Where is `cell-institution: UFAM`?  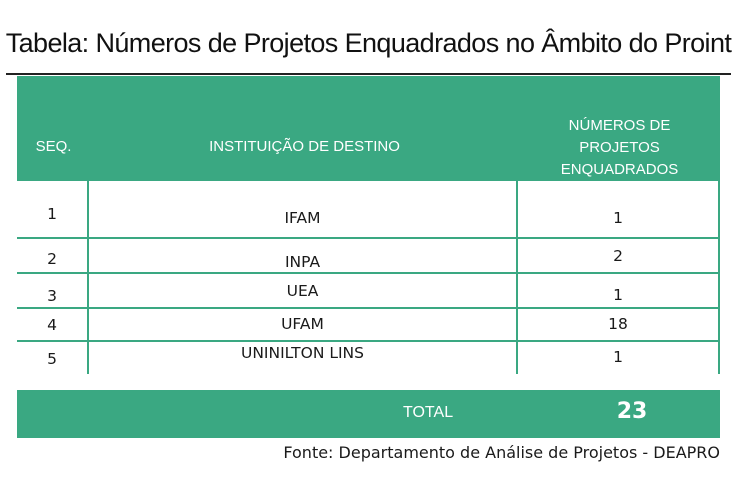
cell-institution: UFAM is located at coordinates (303, 325).